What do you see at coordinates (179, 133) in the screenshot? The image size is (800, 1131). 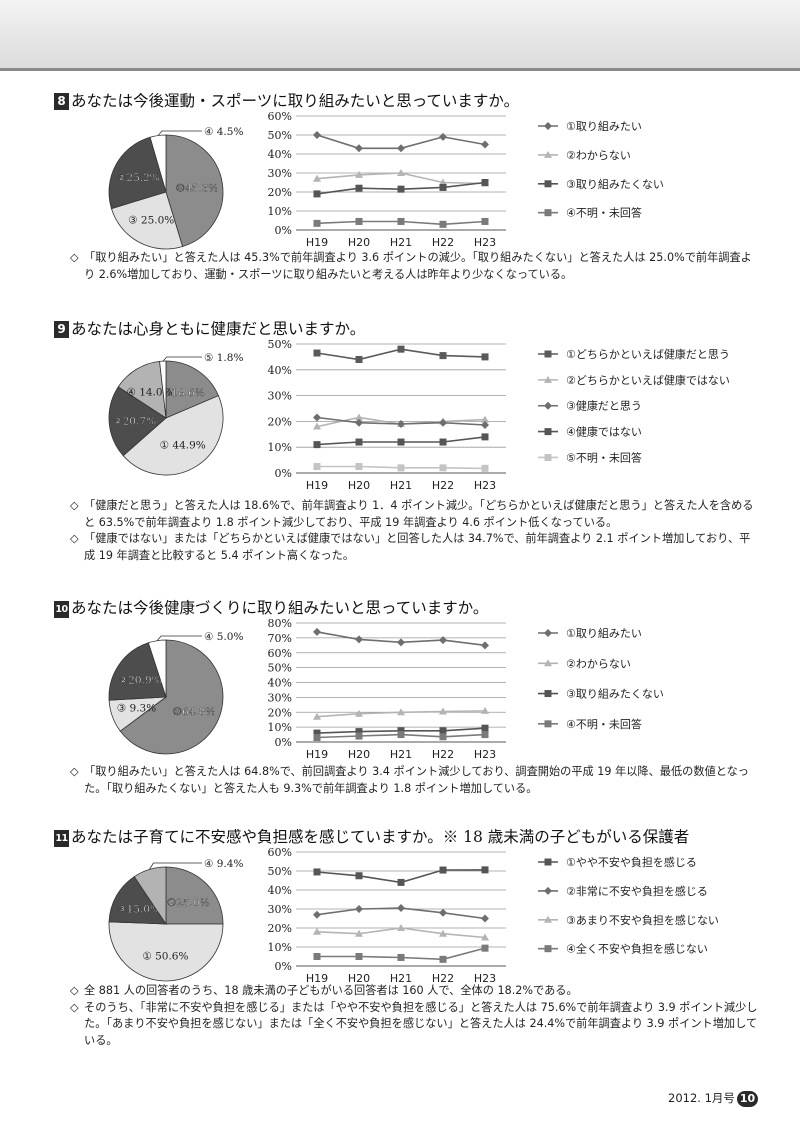 I see `pie-leader-line` at bounding box center [179, 133].